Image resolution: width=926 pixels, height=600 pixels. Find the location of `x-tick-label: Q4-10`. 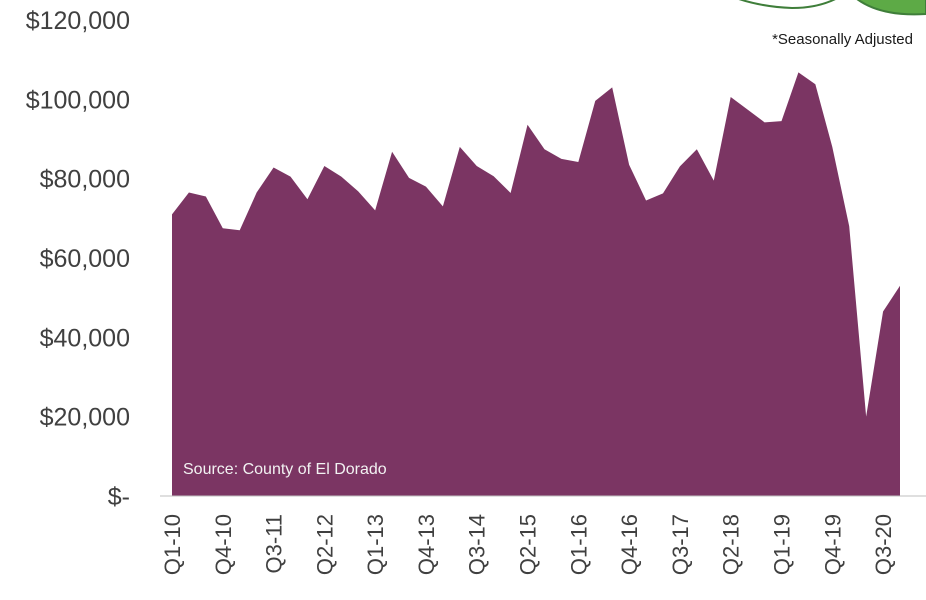

x-tick-label: Q4-10 is located at coordinates (223, 544).